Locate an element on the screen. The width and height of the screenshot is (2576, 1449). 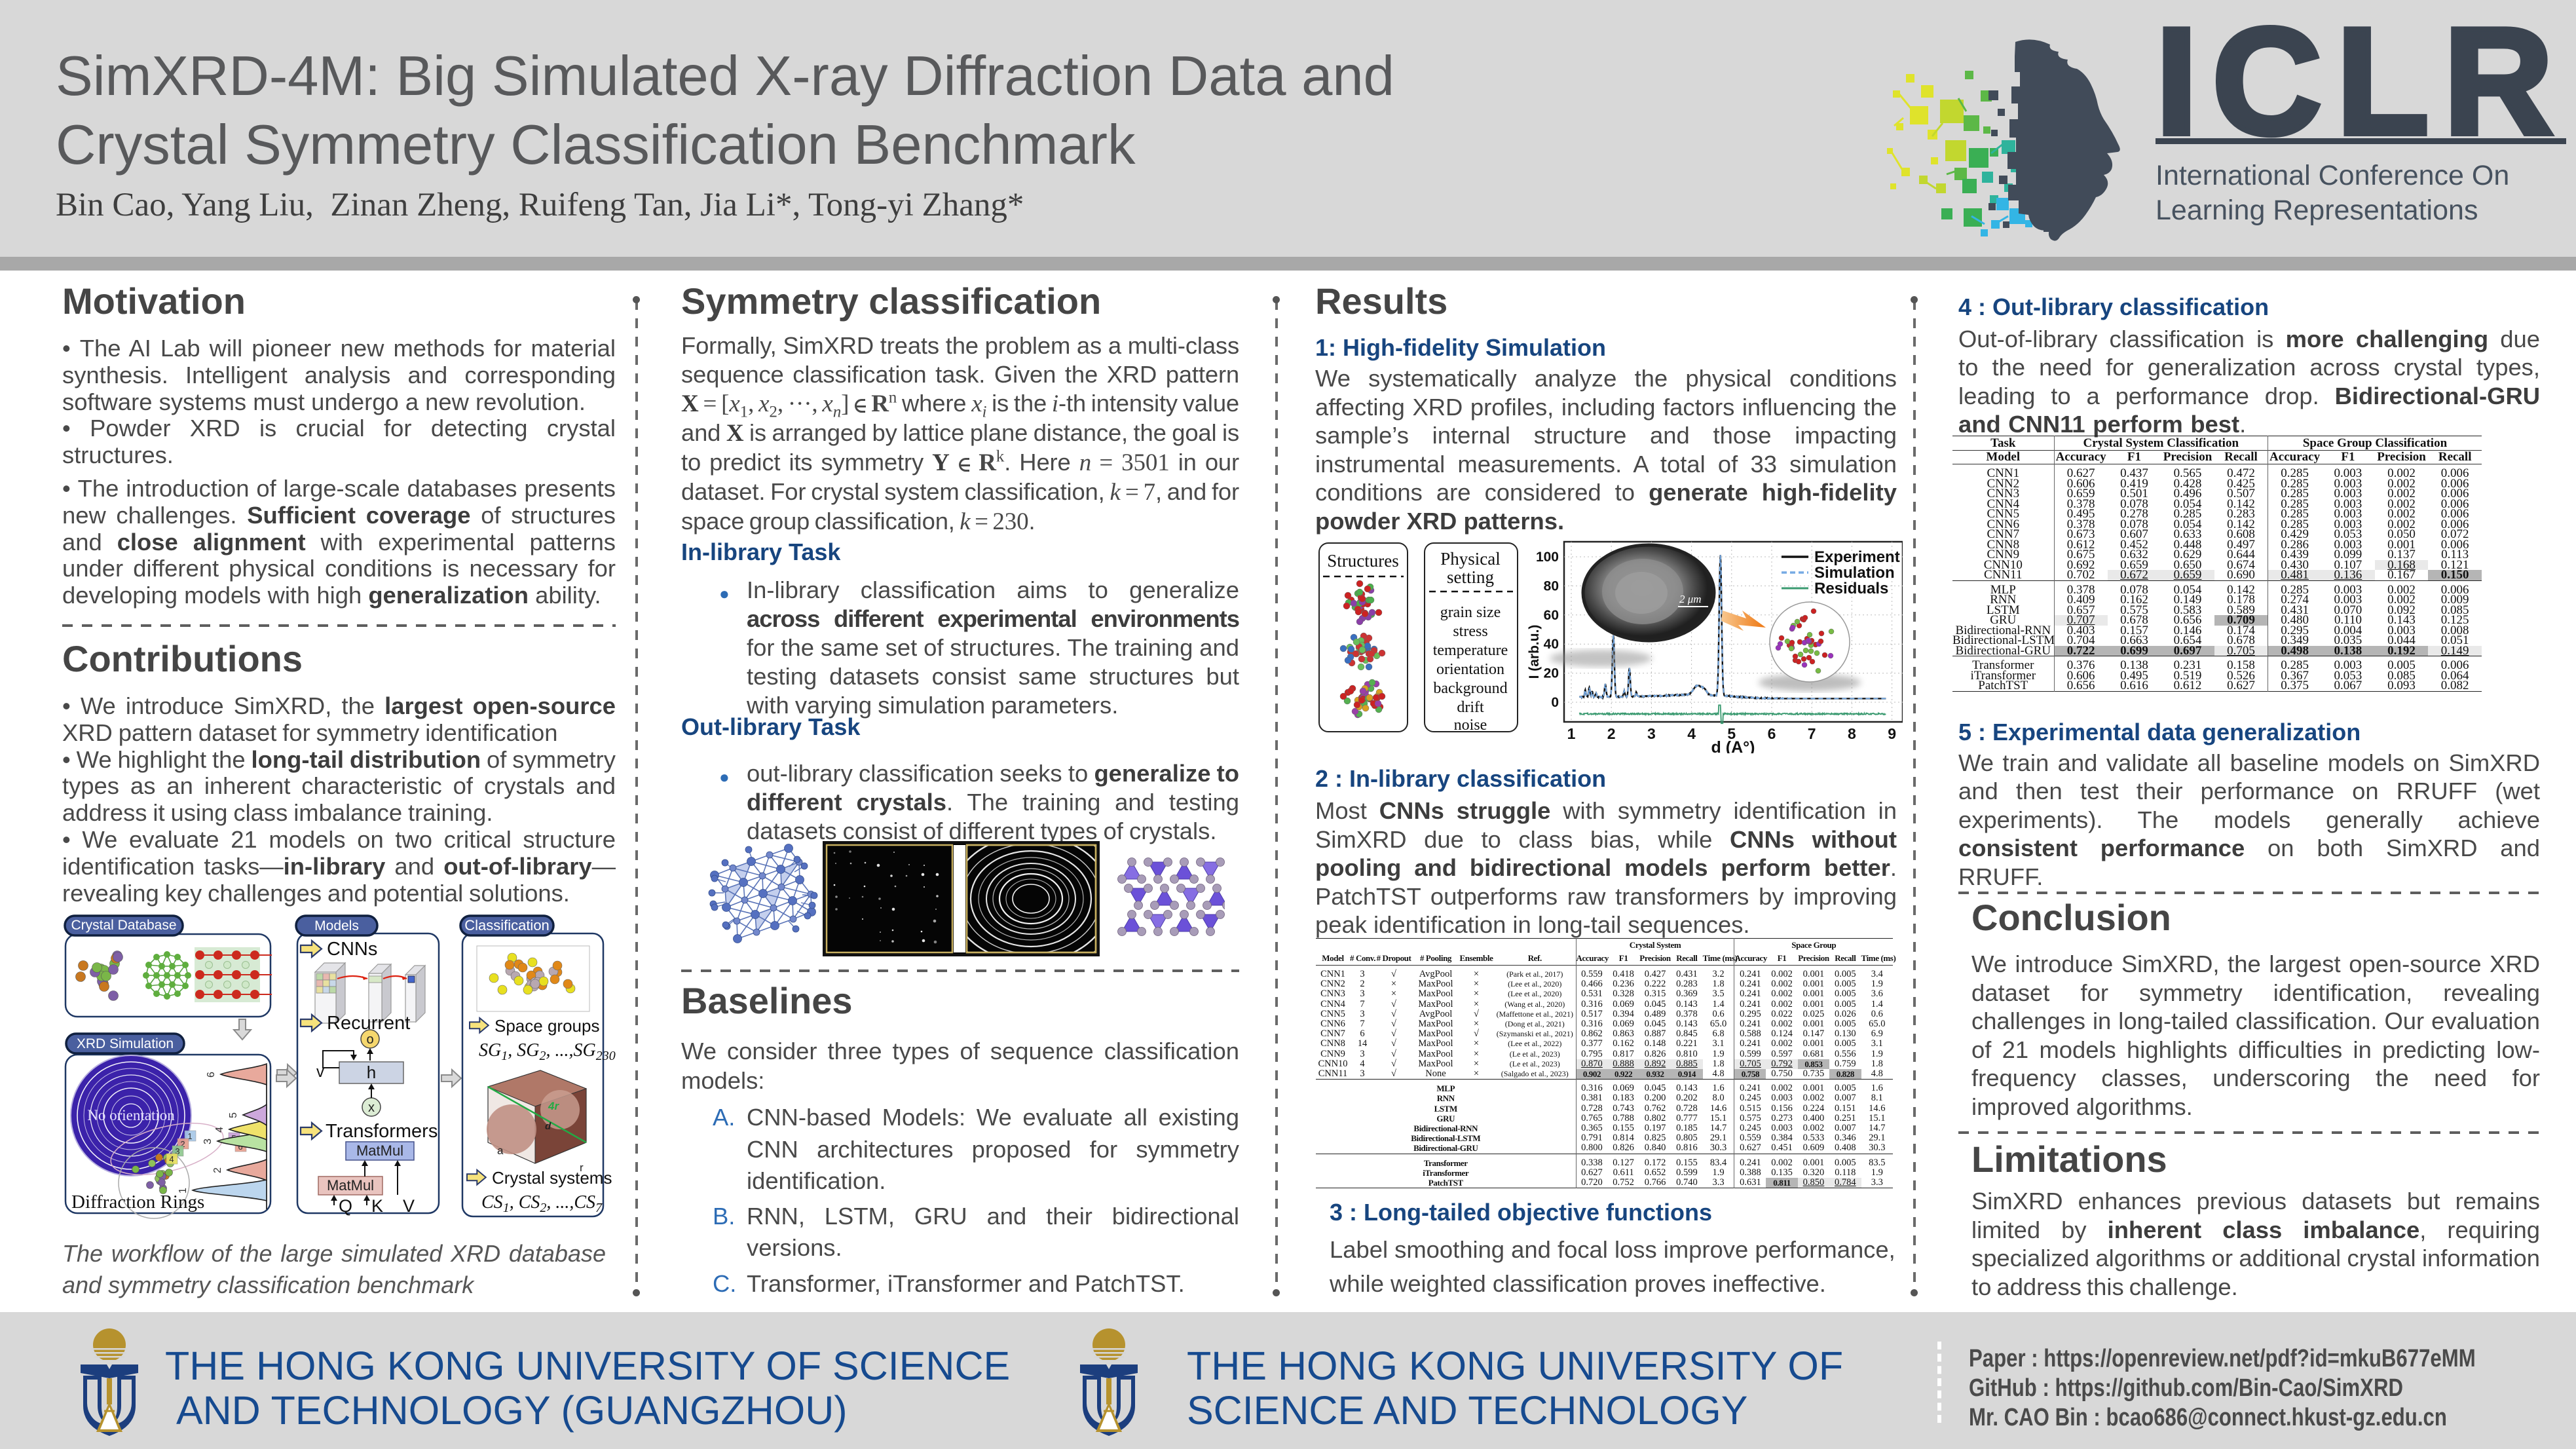
svg-text: I (arb.u.) is located at coordinates (1534, 652).